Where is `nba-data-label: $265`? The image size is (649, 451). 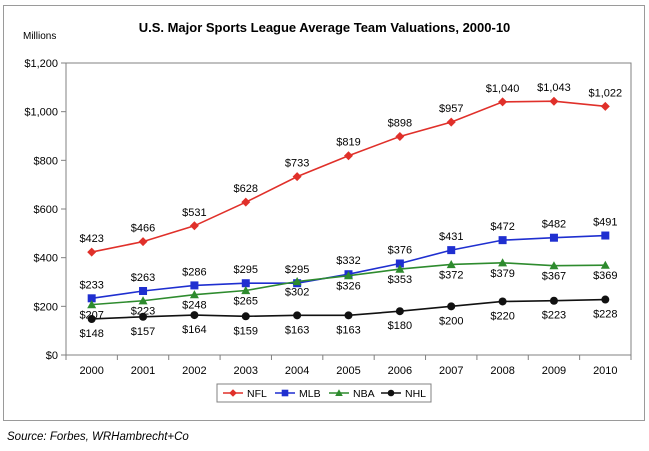 nba-data-label: $265 is located at coordinates (246, 302).